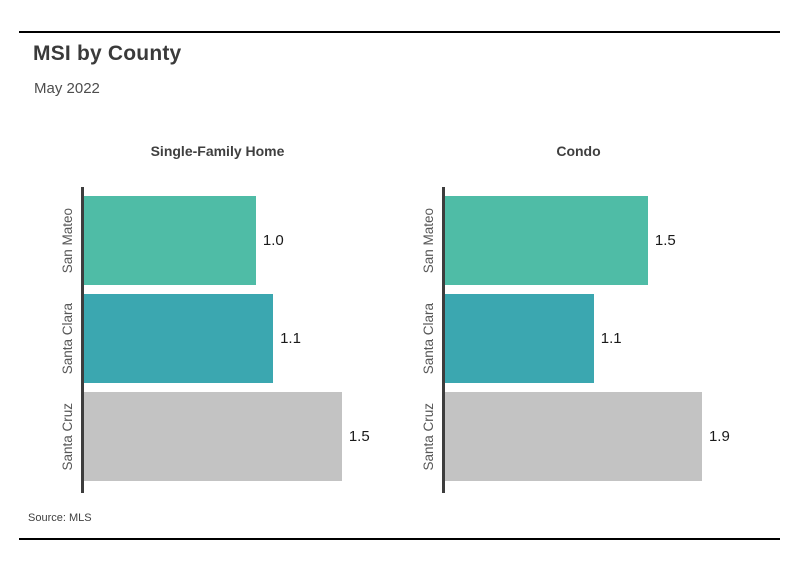 This screenshot has width=799, height=575. What do you see at coordinates (67, 88) in the screenshot?
I see `chart-subtitle: May 2022` at bounding box center [67, 88].